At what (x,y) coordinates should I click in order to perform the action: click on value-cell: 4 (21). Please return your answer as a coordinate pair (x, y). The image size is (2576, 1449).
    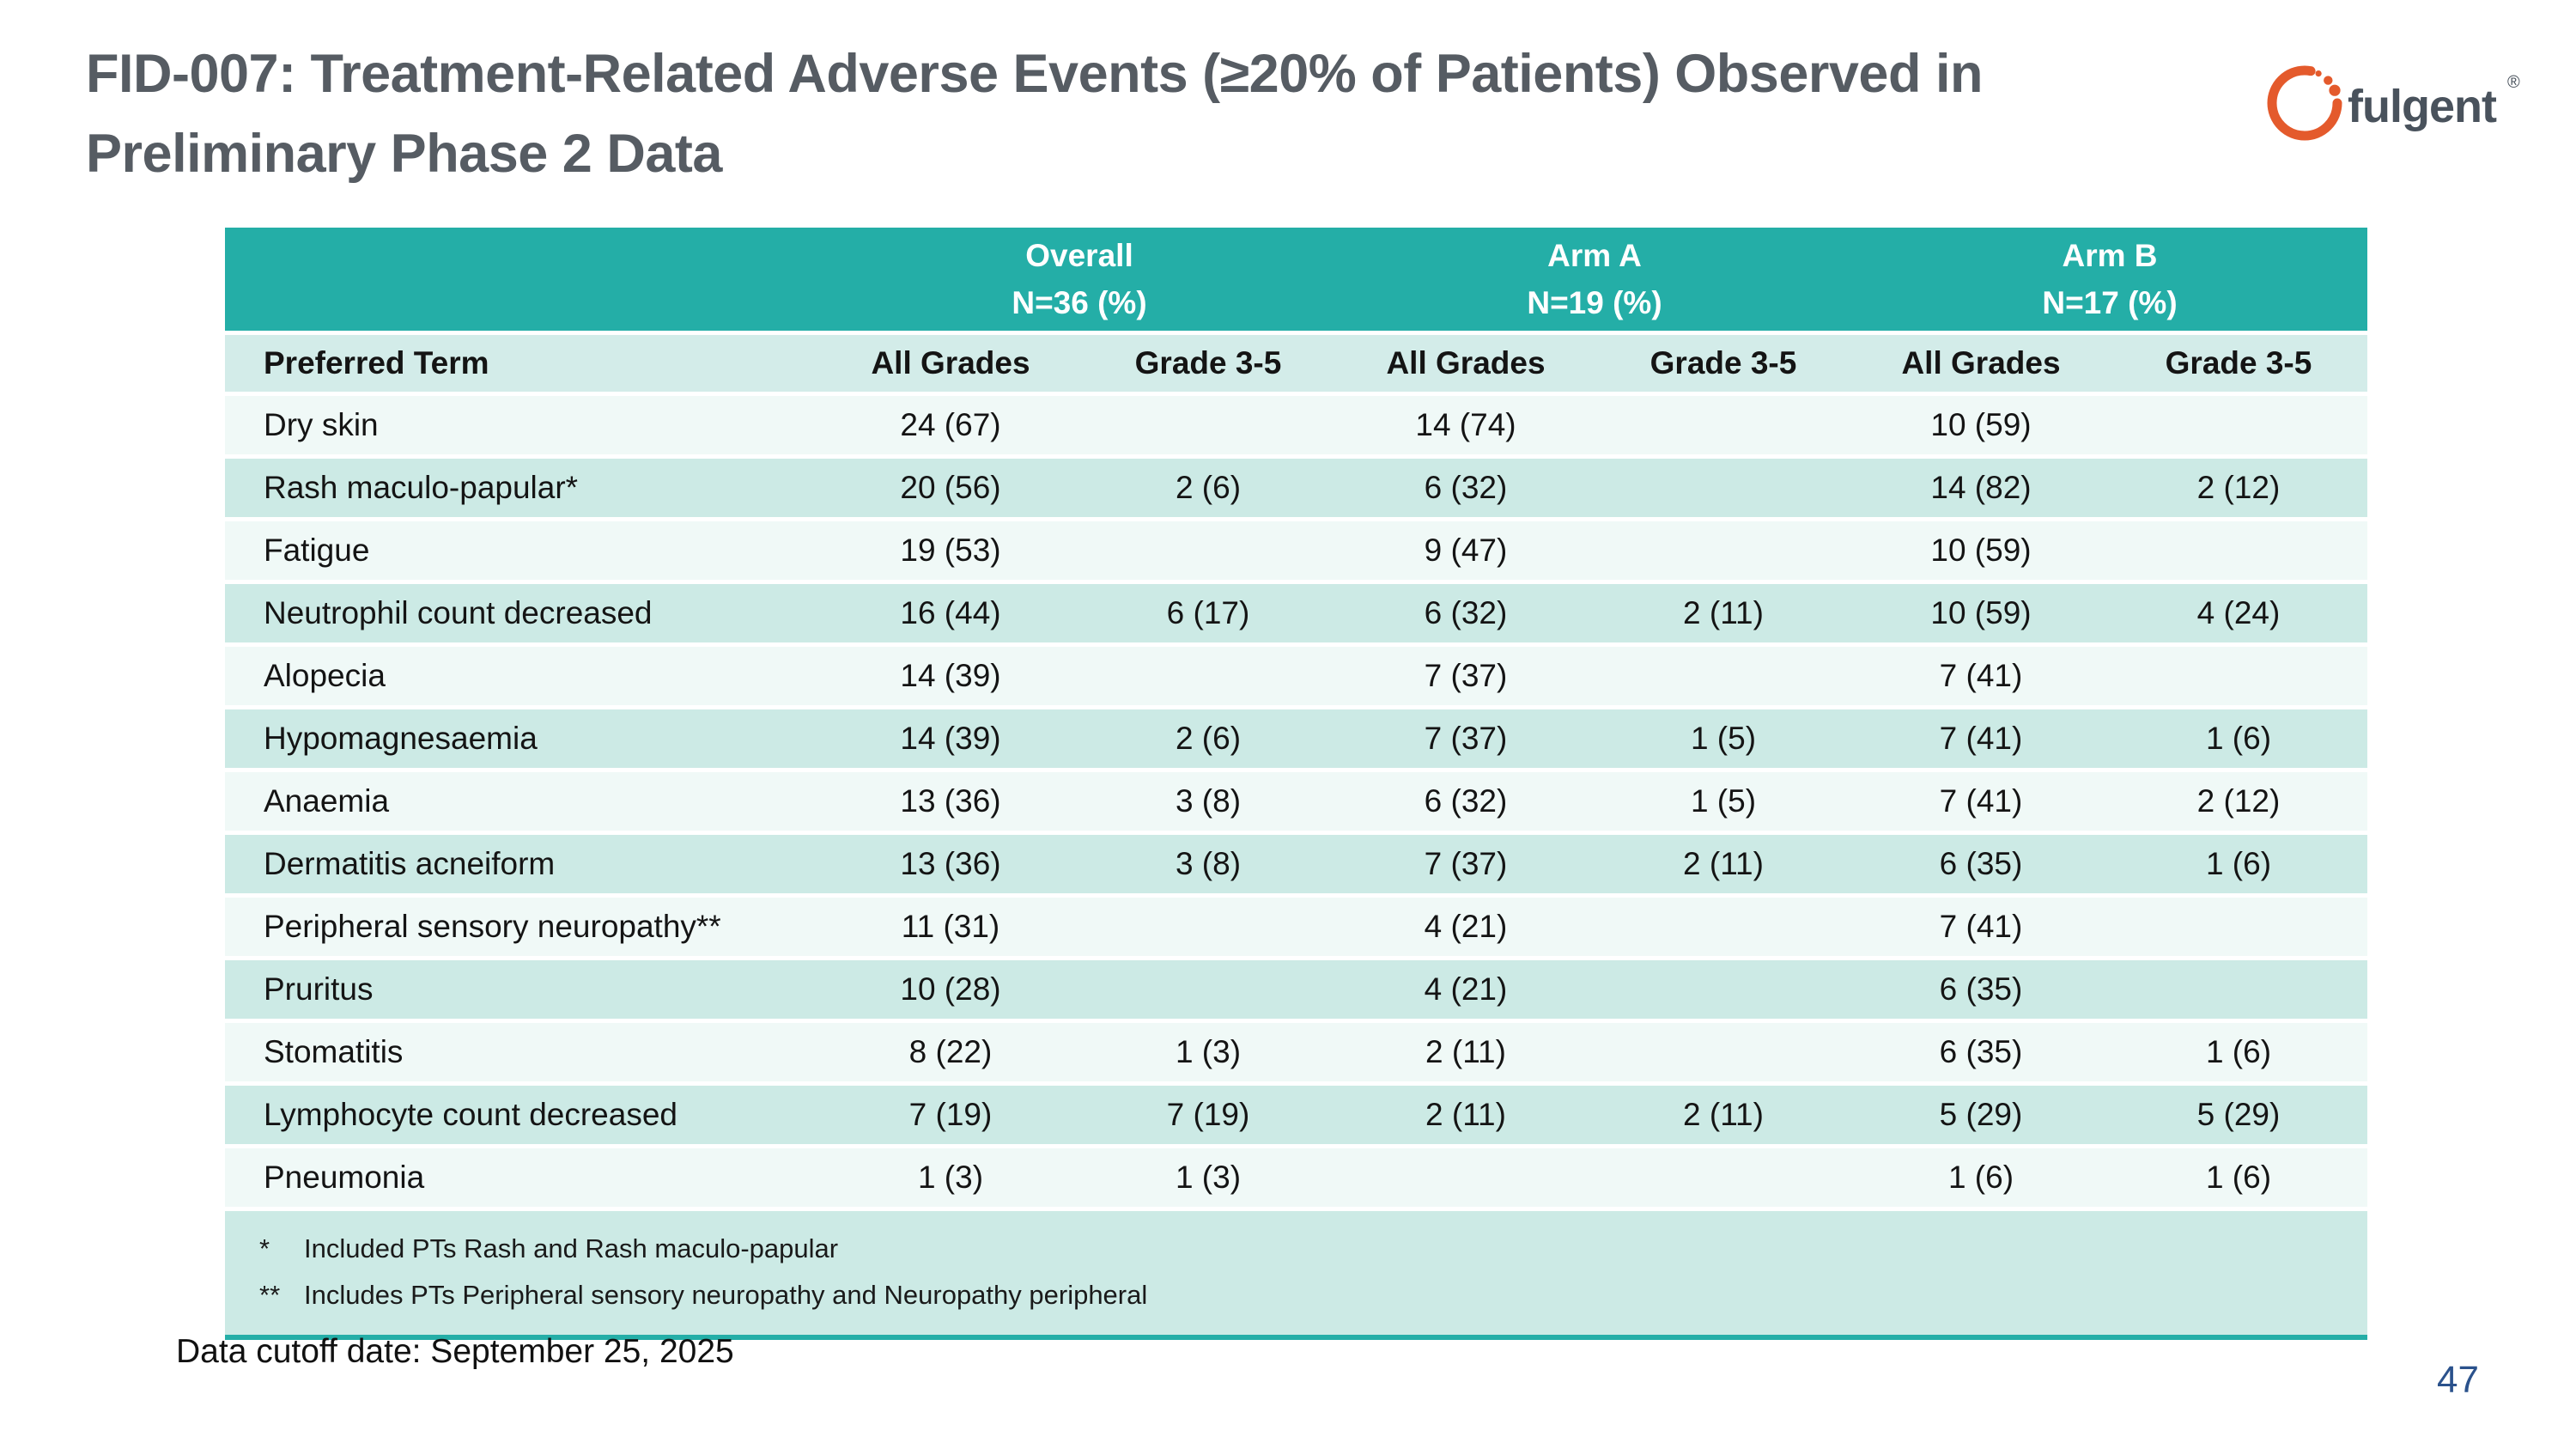
    Looking at the image, I should click on (1466, 926).